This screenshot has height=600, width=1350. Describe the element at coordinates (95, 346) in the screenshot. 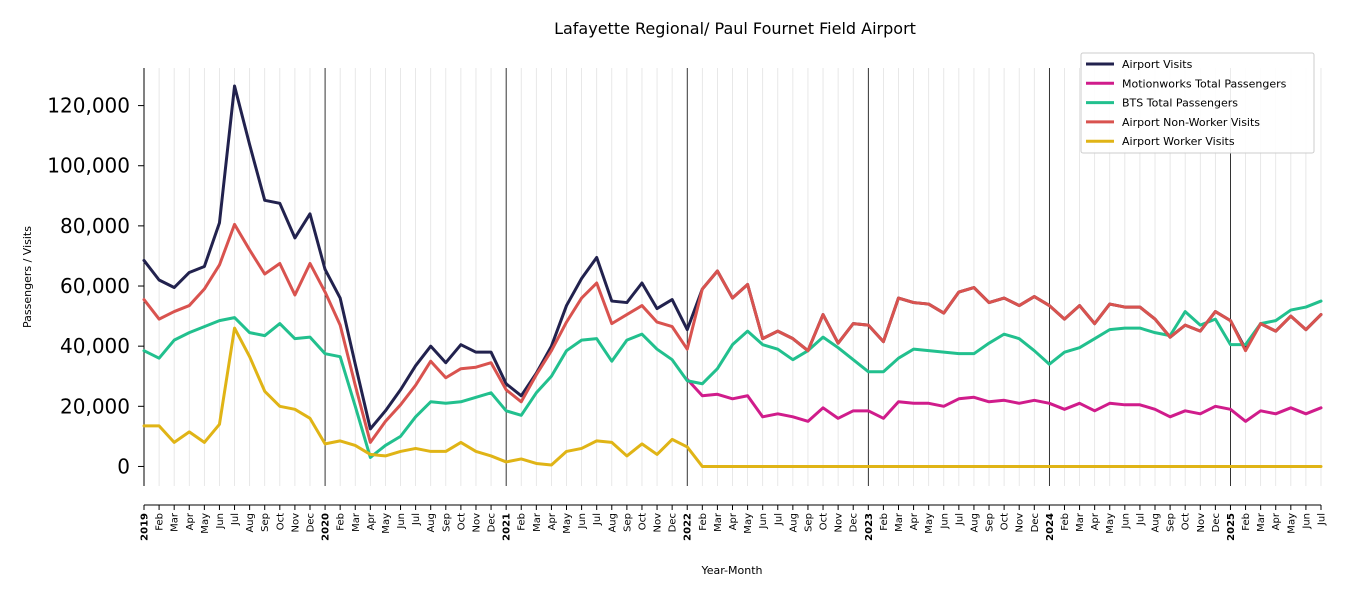

I see `y-tick-label: 40,000` at that location.